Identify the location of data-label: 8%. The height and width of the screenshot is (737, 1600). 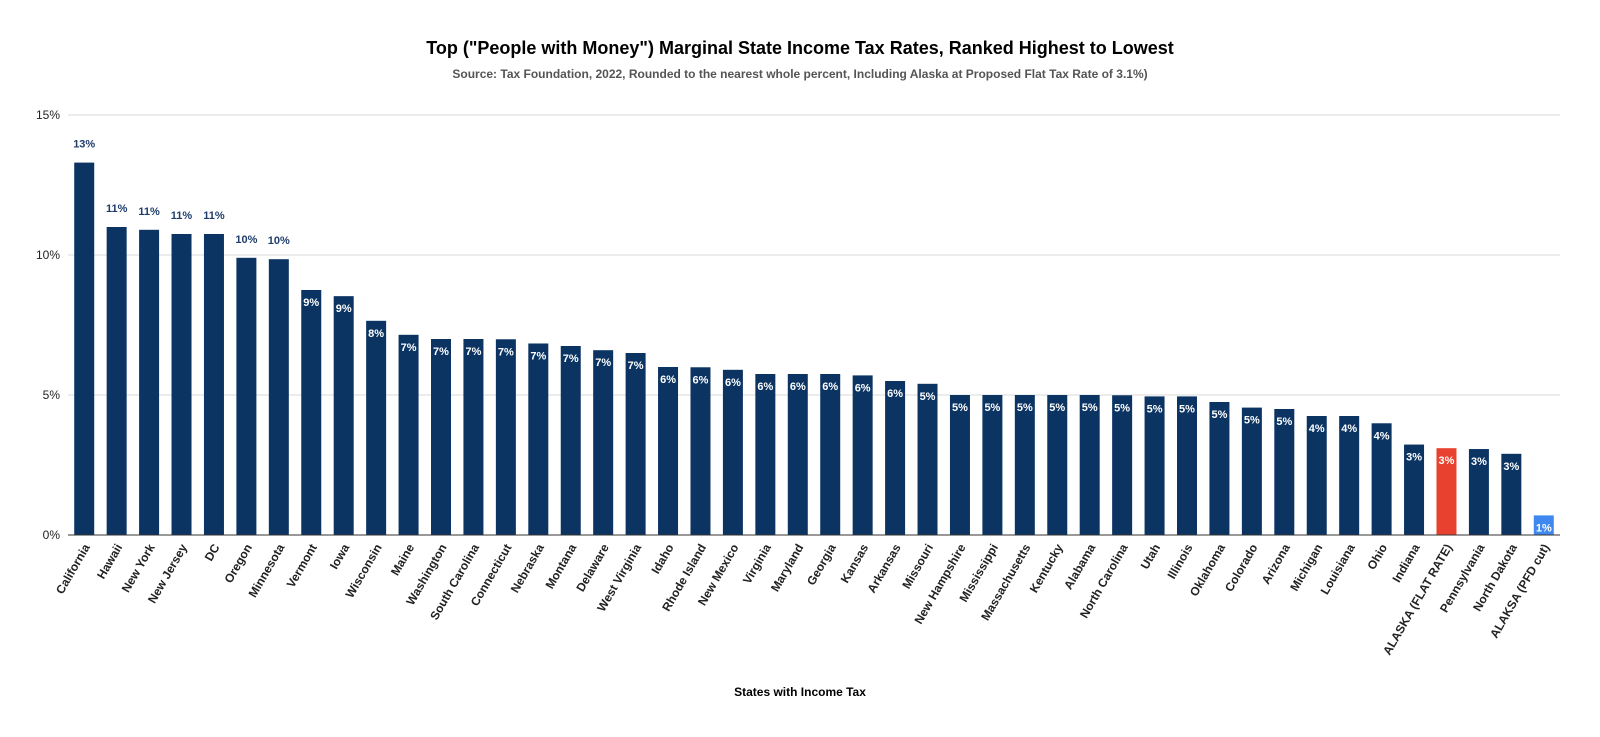
(376, 334).